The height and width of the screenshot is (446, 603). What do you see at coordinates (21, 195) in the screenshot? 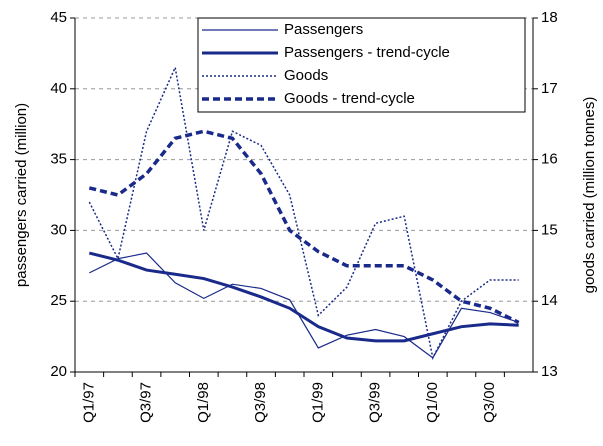
I see `y-axis-label: passengers carried (million)` at bounding box center [21, 195].